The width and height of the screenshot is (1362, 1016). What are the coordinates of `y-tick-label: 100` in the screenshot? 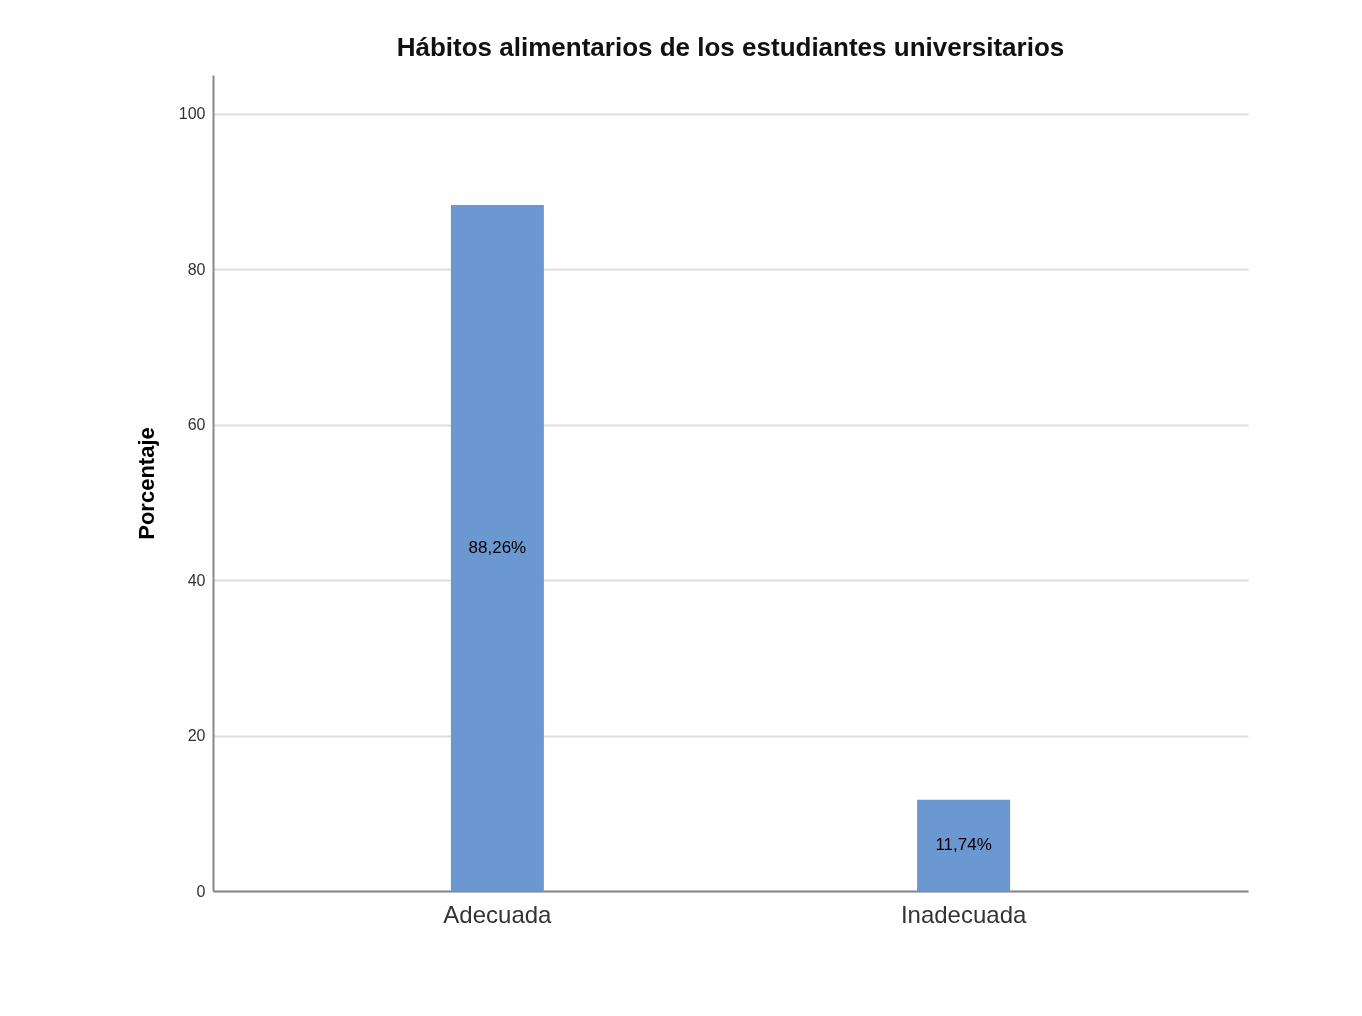 It's located at (192, 114).